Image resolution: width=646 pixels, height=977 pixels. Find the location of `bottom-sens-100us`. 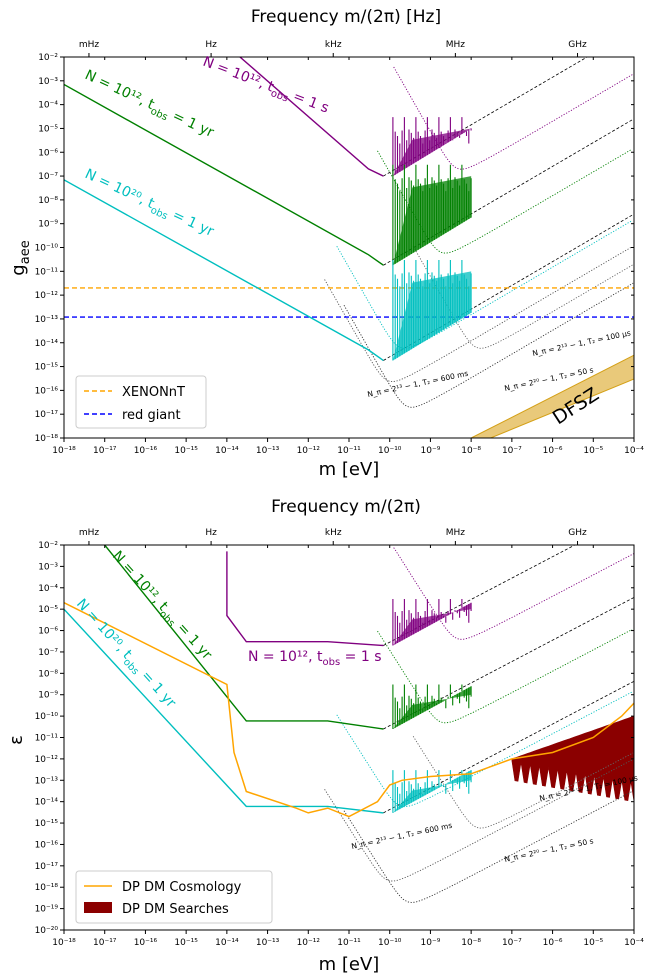

bottom-sens-100us is located at coordinates (523, 782).